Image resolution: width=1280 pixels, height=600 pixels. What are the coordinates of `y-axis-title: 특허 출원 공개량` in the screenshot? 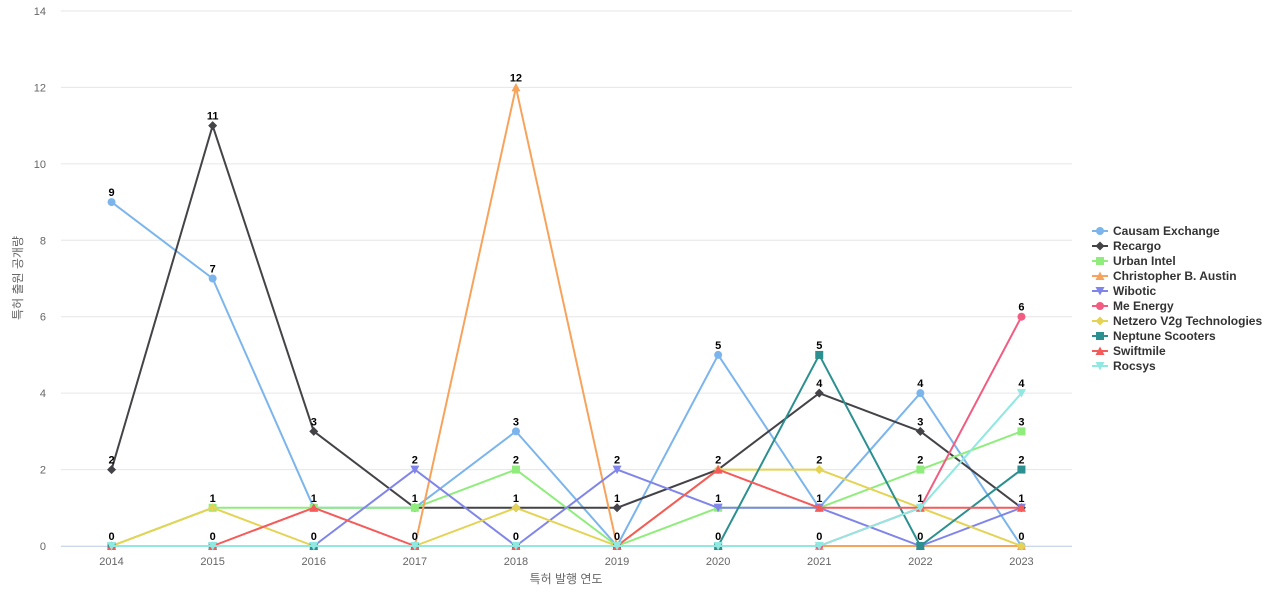 It's located at (18, 278).